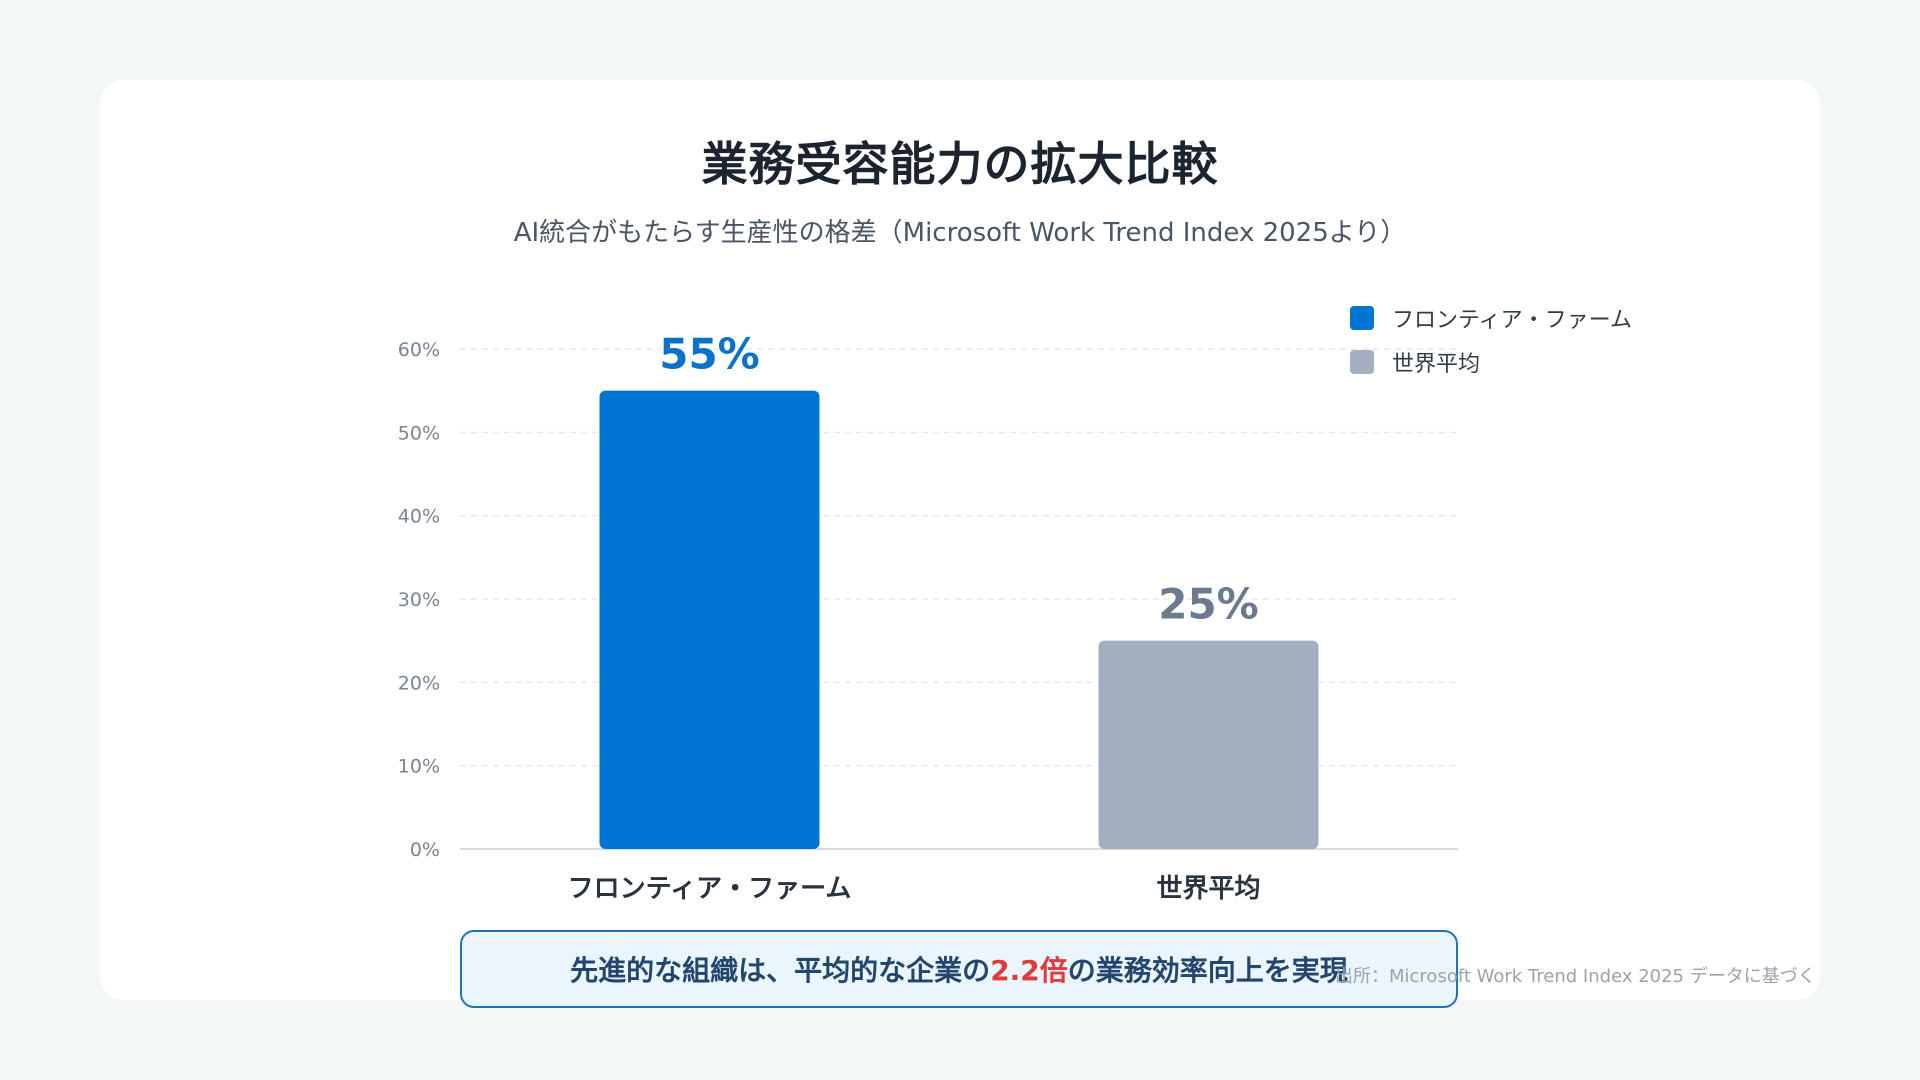  Describe the element at coordinates (960, 164) in the screenshot. I see `chart-title: 業務受容能力の拡大比較` at that location.